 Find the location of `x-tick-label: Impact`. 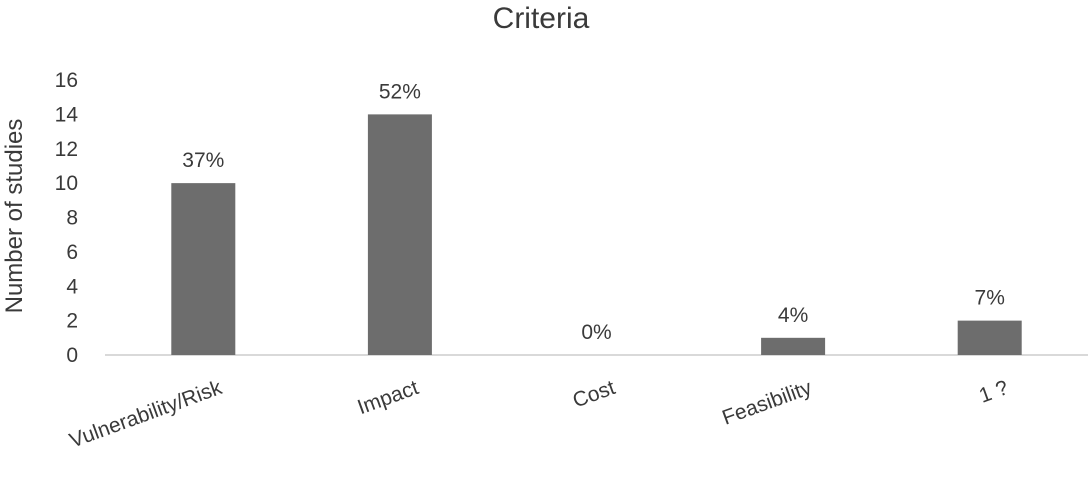

x-tick-label: Impact is located at coordinates (388, 397).